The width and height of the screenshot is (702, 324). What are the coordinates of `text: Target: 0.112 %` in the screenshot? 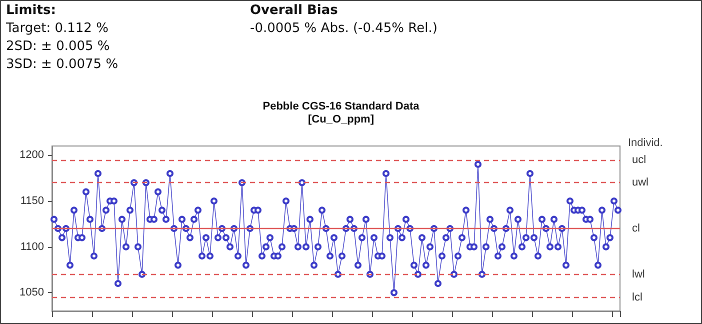 It's located at (57, 29).